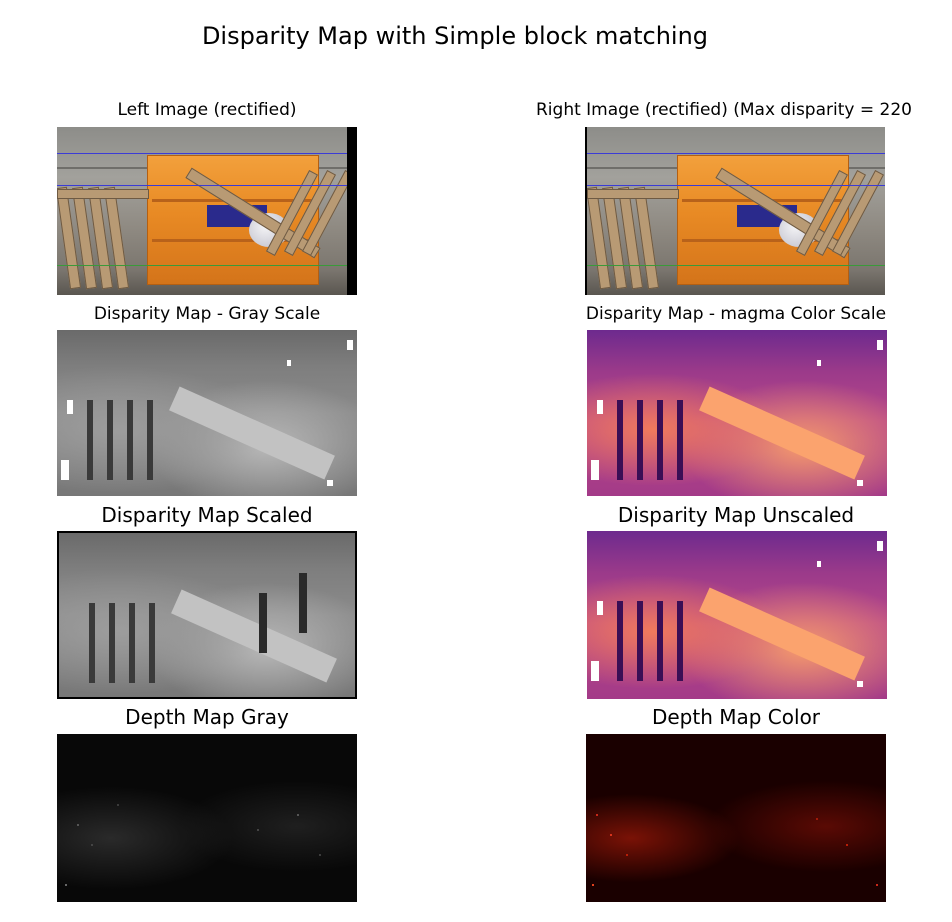 This screenshot has width=952, height=922. What do you see at coordinates (737, 413) in the screenshot?
I see `disparity-color-panel` at bounding box center [737, 413].